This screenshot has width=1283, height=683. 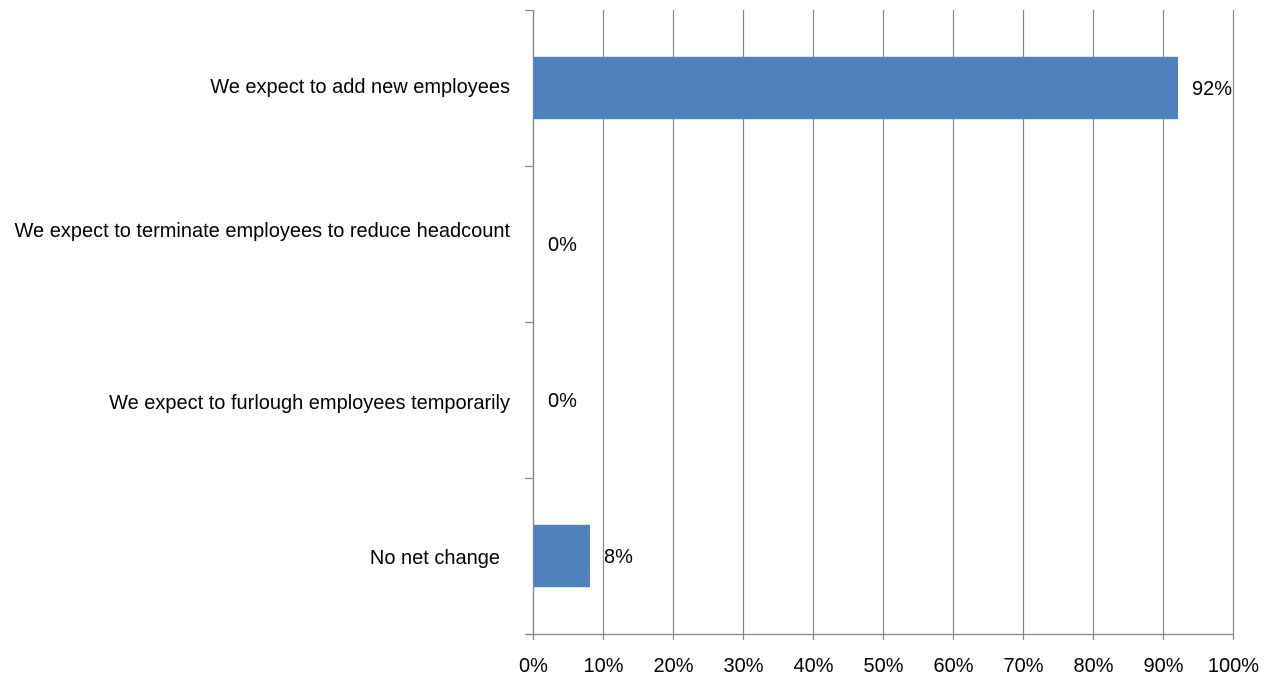 What do you see at coordinates (673, 666) in the screenshot?
I see `x-tick-label: 20%` at bounding box center [673, 666].